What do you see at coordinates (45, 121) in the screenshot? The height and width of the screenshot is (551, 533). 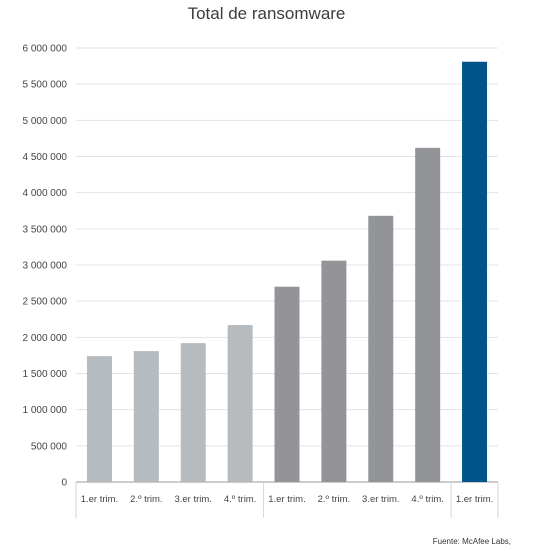 I see `y-tick-label: 5 000 000` at bounding box center [45, 121].